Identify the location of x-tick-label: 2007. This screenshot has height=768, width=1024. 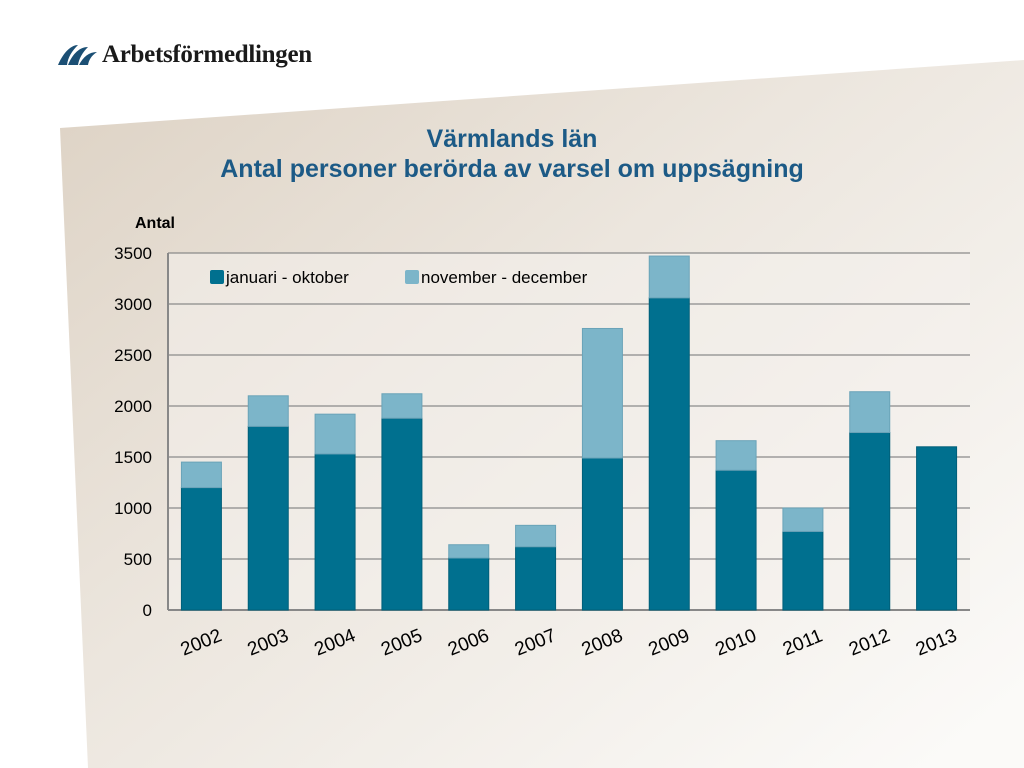
(535, 642).